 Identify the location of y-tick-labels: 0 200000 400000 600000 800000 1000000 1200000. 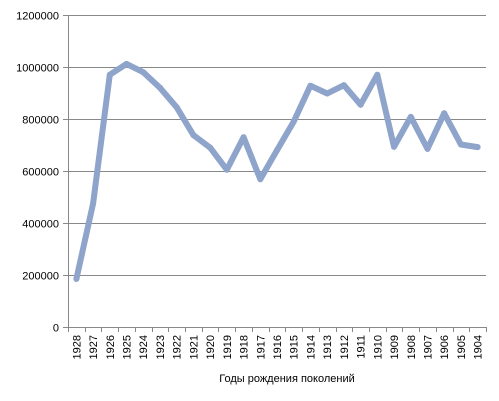
(37, 173).